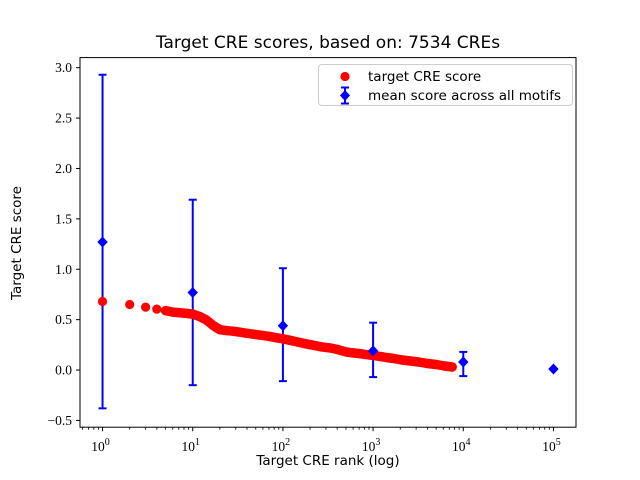  What do you see at coordinates (63, 67) in the screenshot?
I see `svg-text: 3.0` at bounding box center [63, 67].